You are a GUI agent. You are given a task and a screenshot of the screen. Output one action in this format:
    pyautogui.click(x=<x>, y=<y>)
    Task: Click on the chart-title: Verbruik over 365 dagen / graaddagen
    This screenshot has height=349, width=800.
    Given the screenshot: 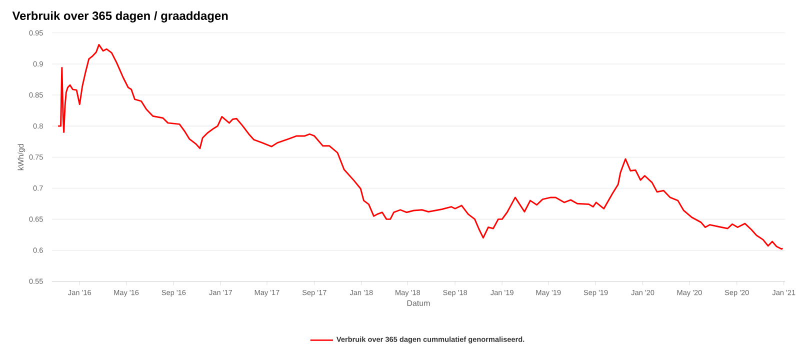 What is the action you would take?
    pyautogui.click(x=120, y=16)
    